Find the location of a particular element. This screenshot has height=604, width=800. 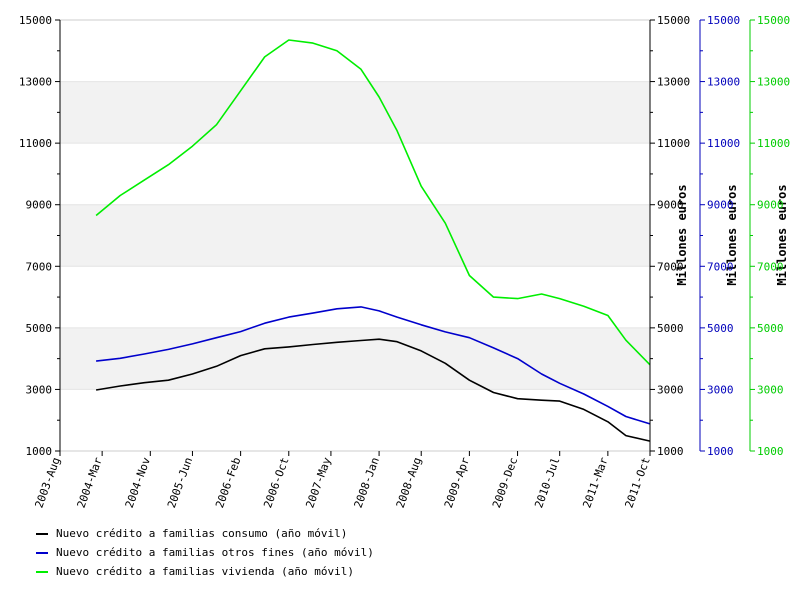

x-tick-label: 2008-Aug is located at coordinates (409, 483).